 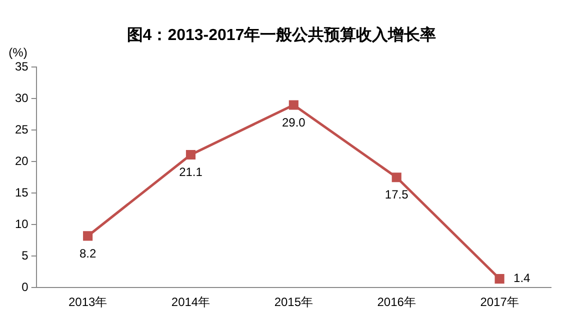 I want to click on data-label: 29.0, so click(x=294, y=122).